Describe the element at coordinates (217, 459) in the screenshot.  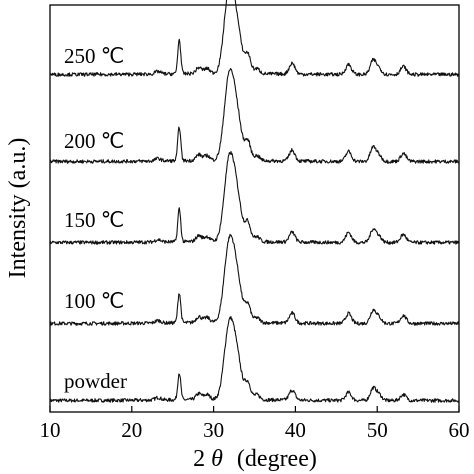
I see `x-axis-title-symbol: θ` at that location.